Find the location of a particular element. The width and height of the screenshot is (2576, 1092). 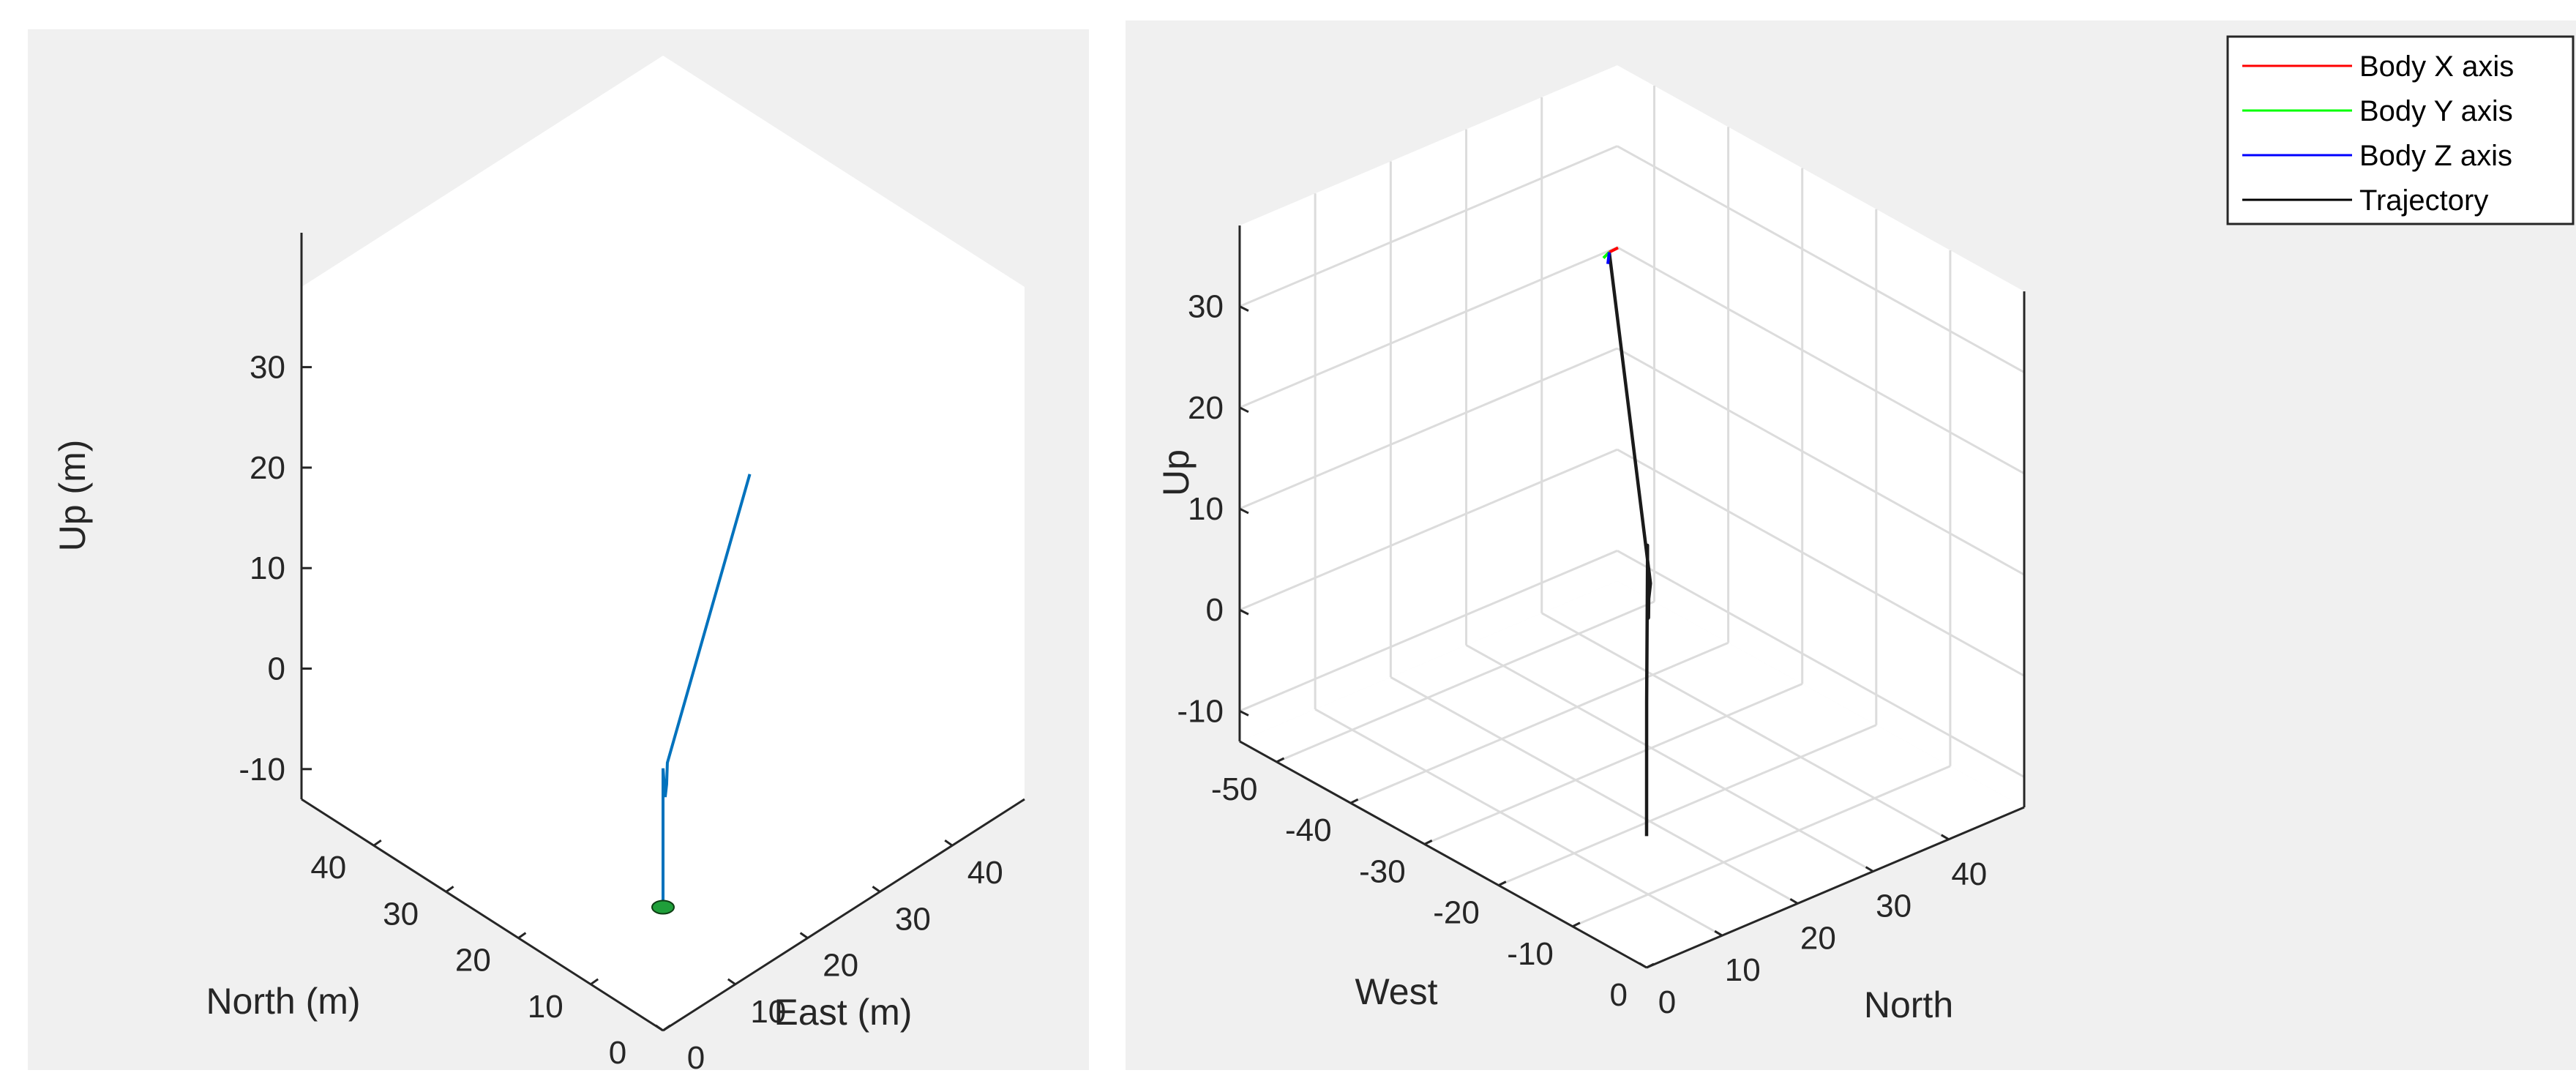

left-z-tick-label: -10 is located at coordinates (262, 770).